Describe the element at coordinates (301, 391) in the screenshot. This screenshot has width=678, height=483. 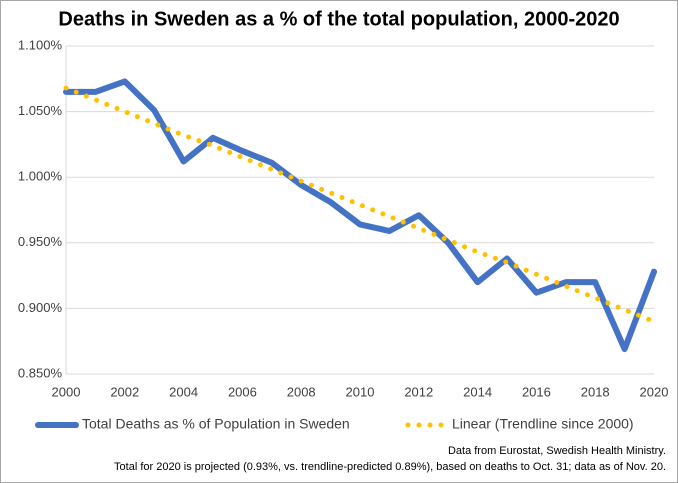
I see `x-tick-label: 2008` at that location.